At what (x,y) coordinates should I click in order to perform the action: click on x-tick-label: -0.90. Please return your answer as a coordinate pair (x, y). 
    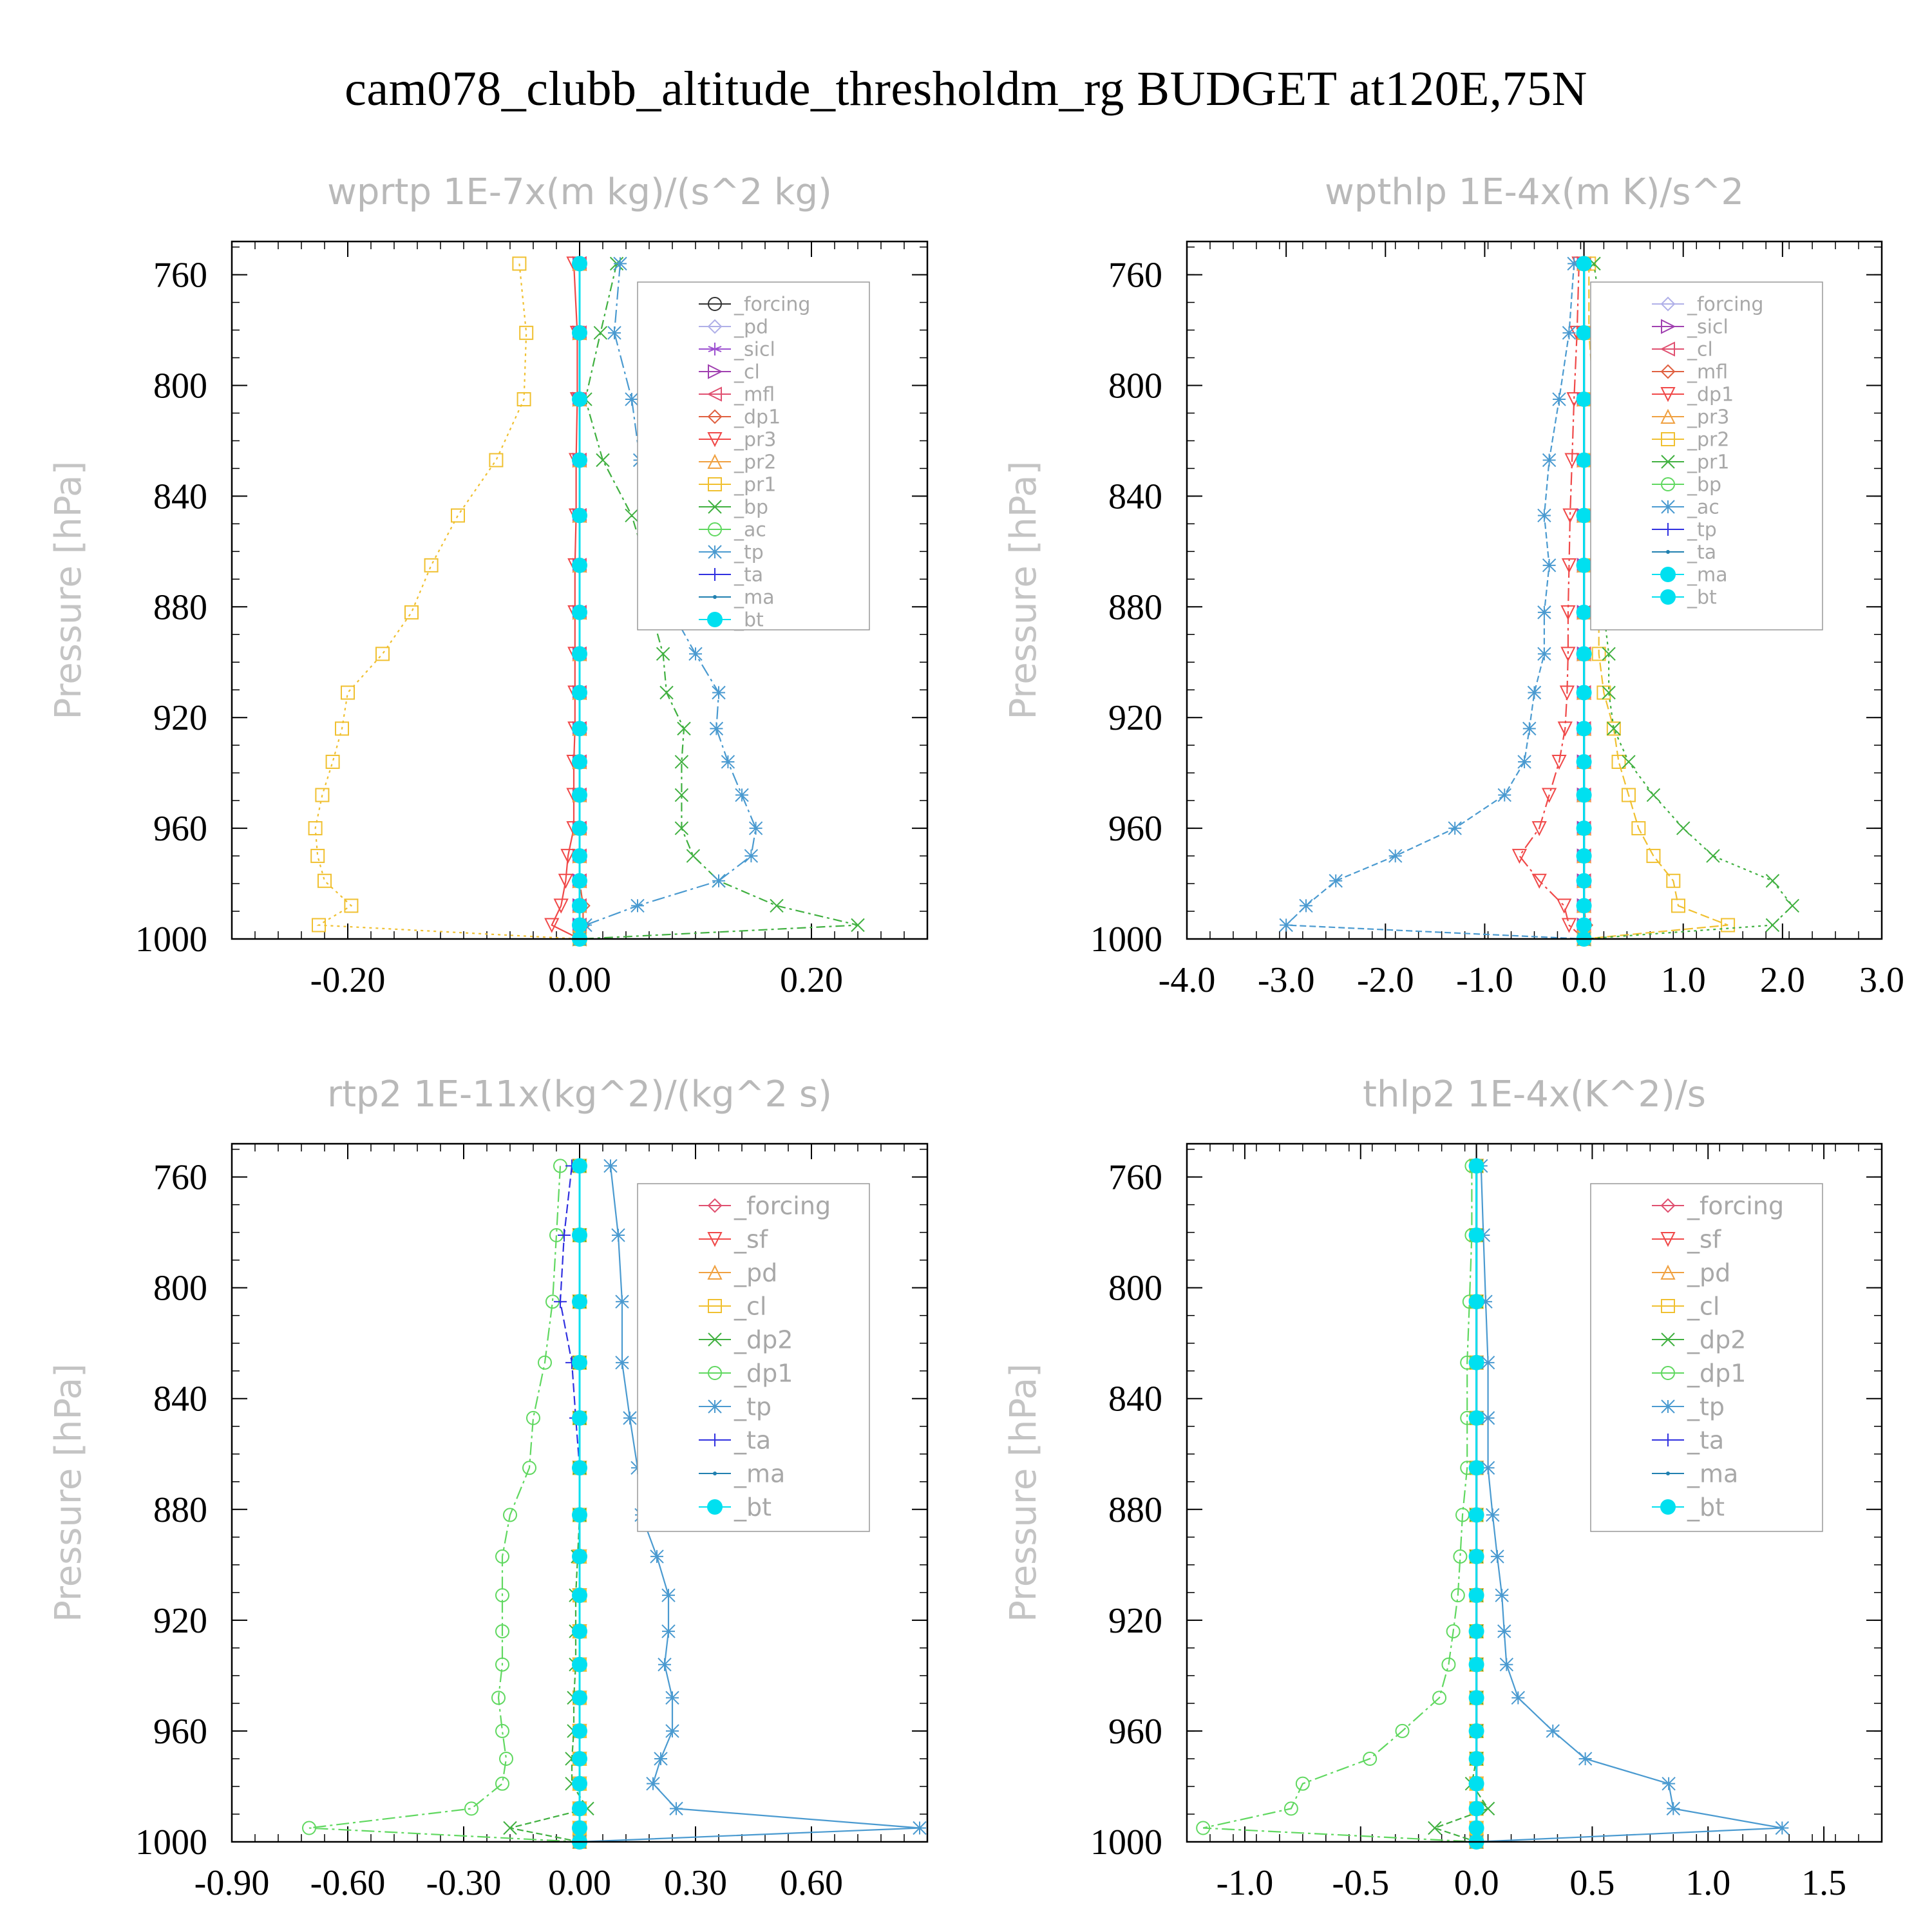
    Looking at the image, I should click on (232, 1883).